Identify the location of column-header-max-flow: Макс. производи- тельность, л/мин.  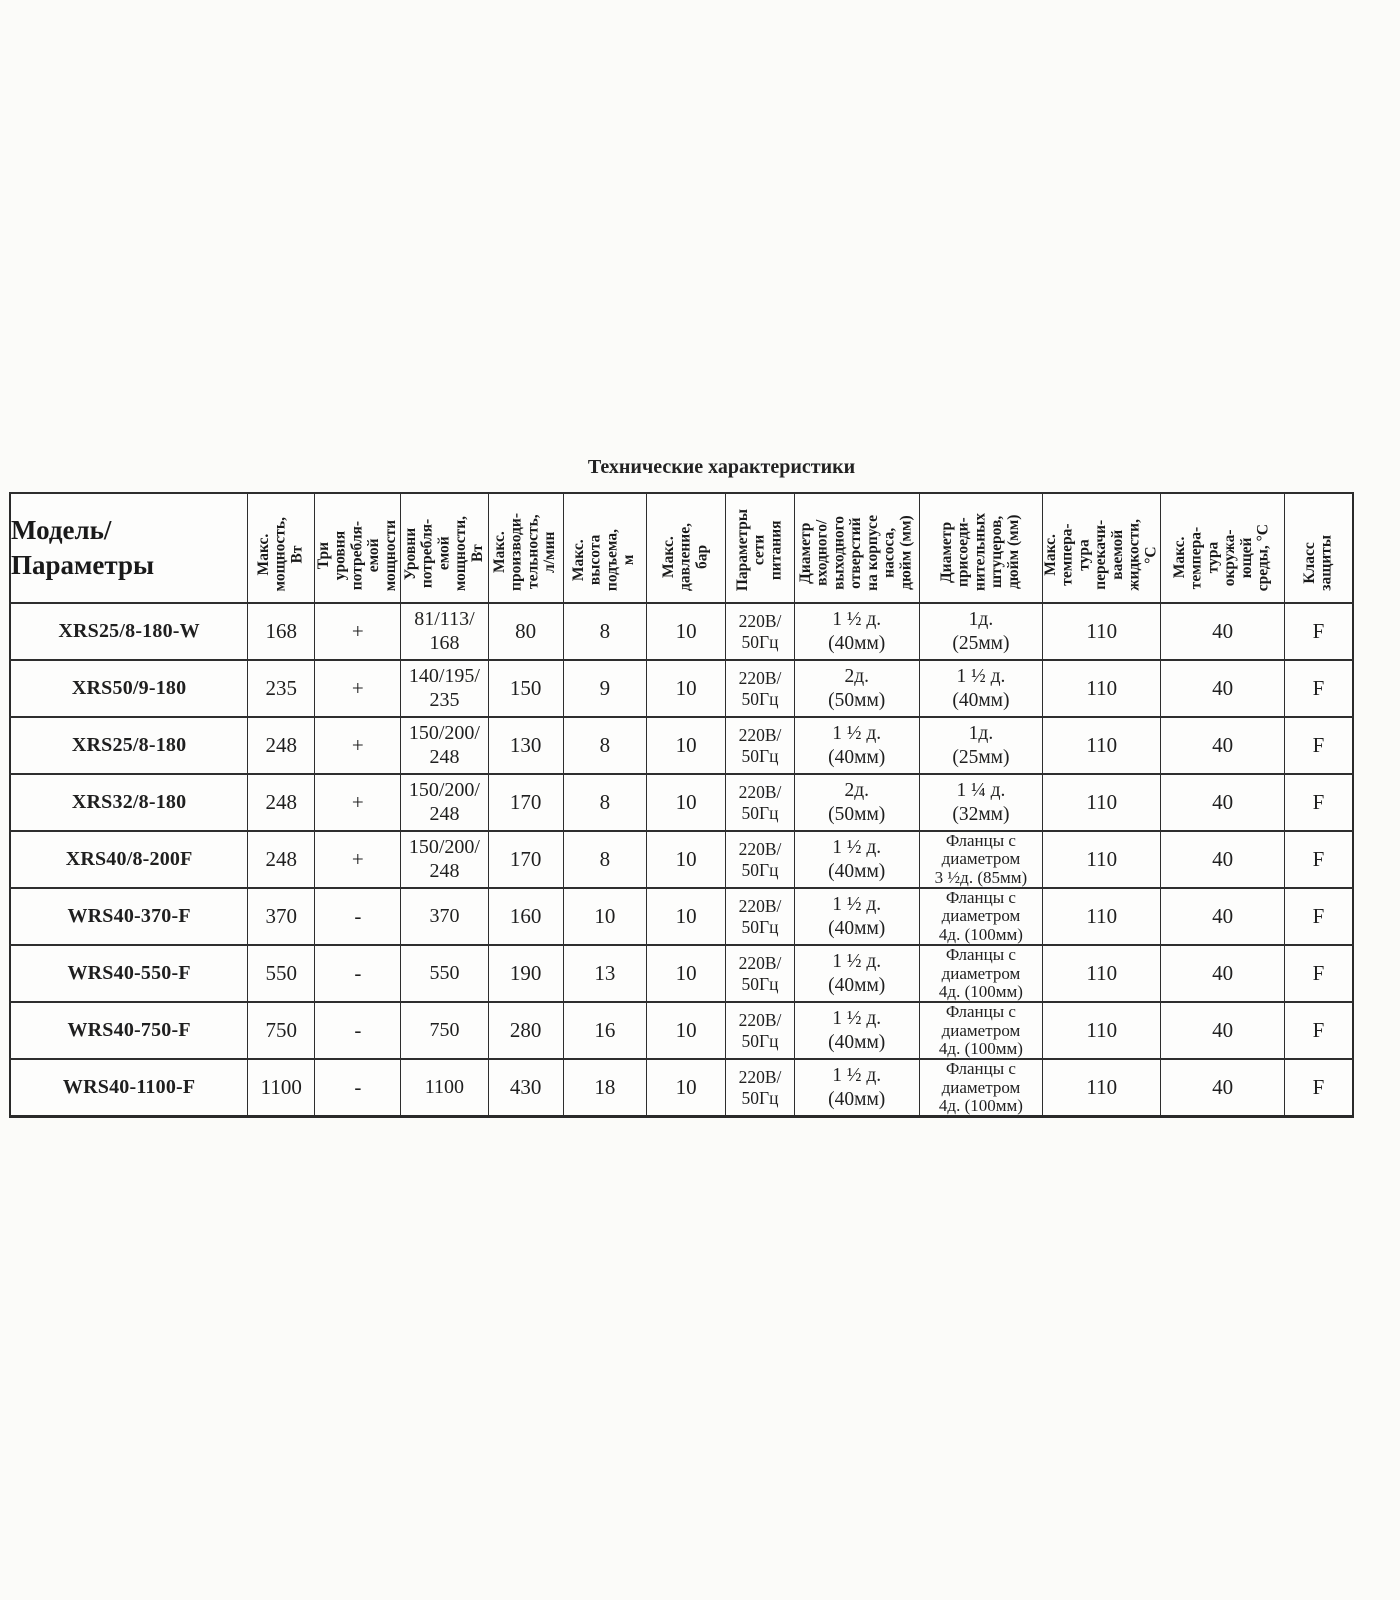
(525, 548).